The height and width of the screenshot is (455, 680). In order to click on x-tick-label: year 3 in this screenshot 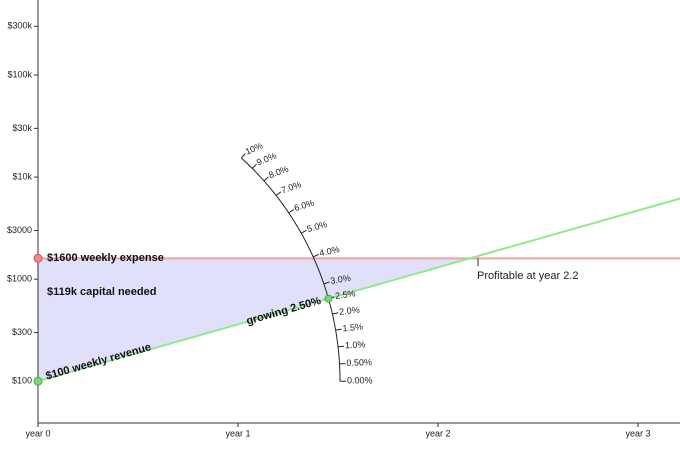, I will do `click(637, 433)`.